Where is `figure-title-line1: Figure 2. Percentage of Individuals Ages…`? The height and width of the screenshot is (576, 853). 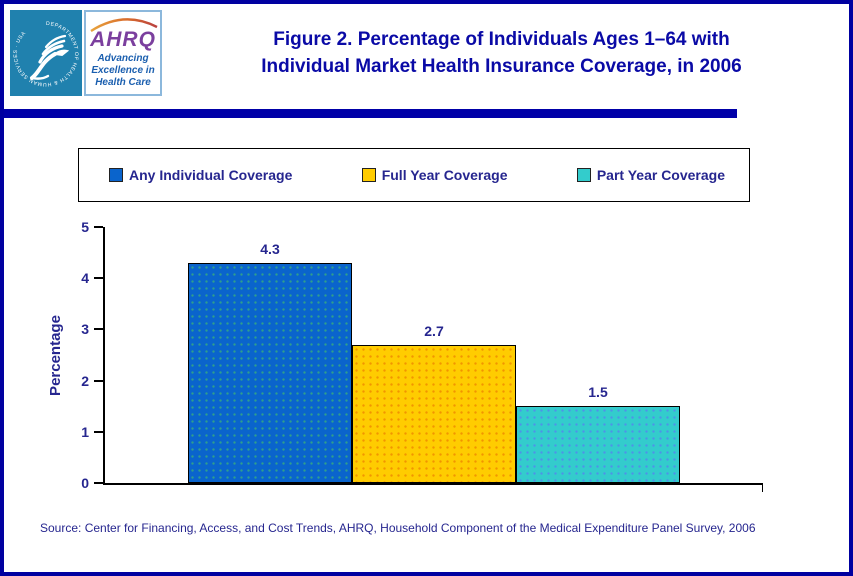
figure-title-line1: Figure 2. Percentage of Individuals Ages… is located at coordinates (501, 39).